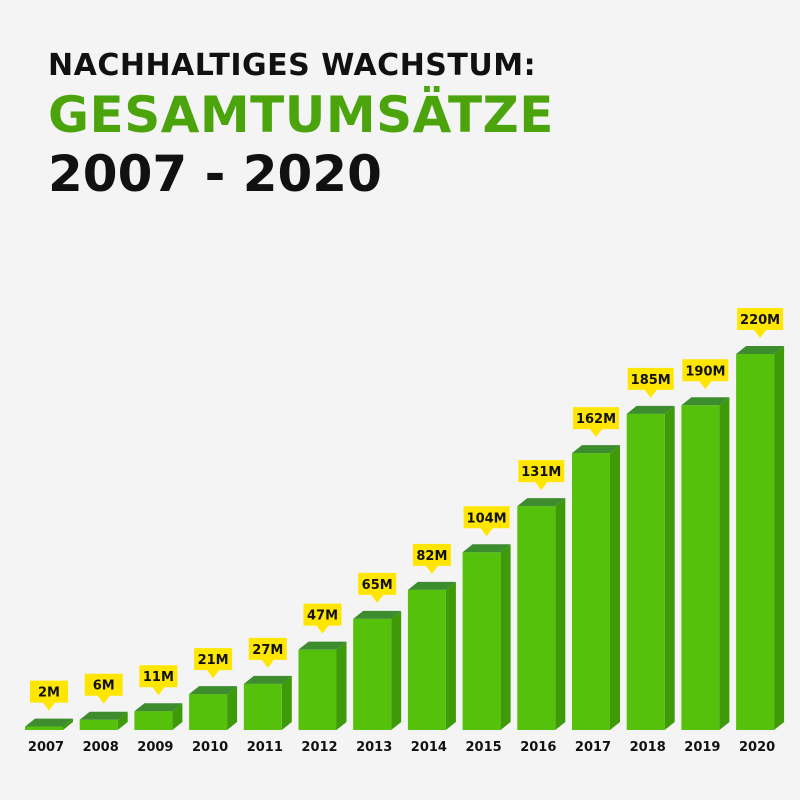 This screenshot has height=800, width=800. What do you see at coordinates (648, 747) in the screenshot?
I see `x-tick-label: 2018` at bounding box center [648, 747].